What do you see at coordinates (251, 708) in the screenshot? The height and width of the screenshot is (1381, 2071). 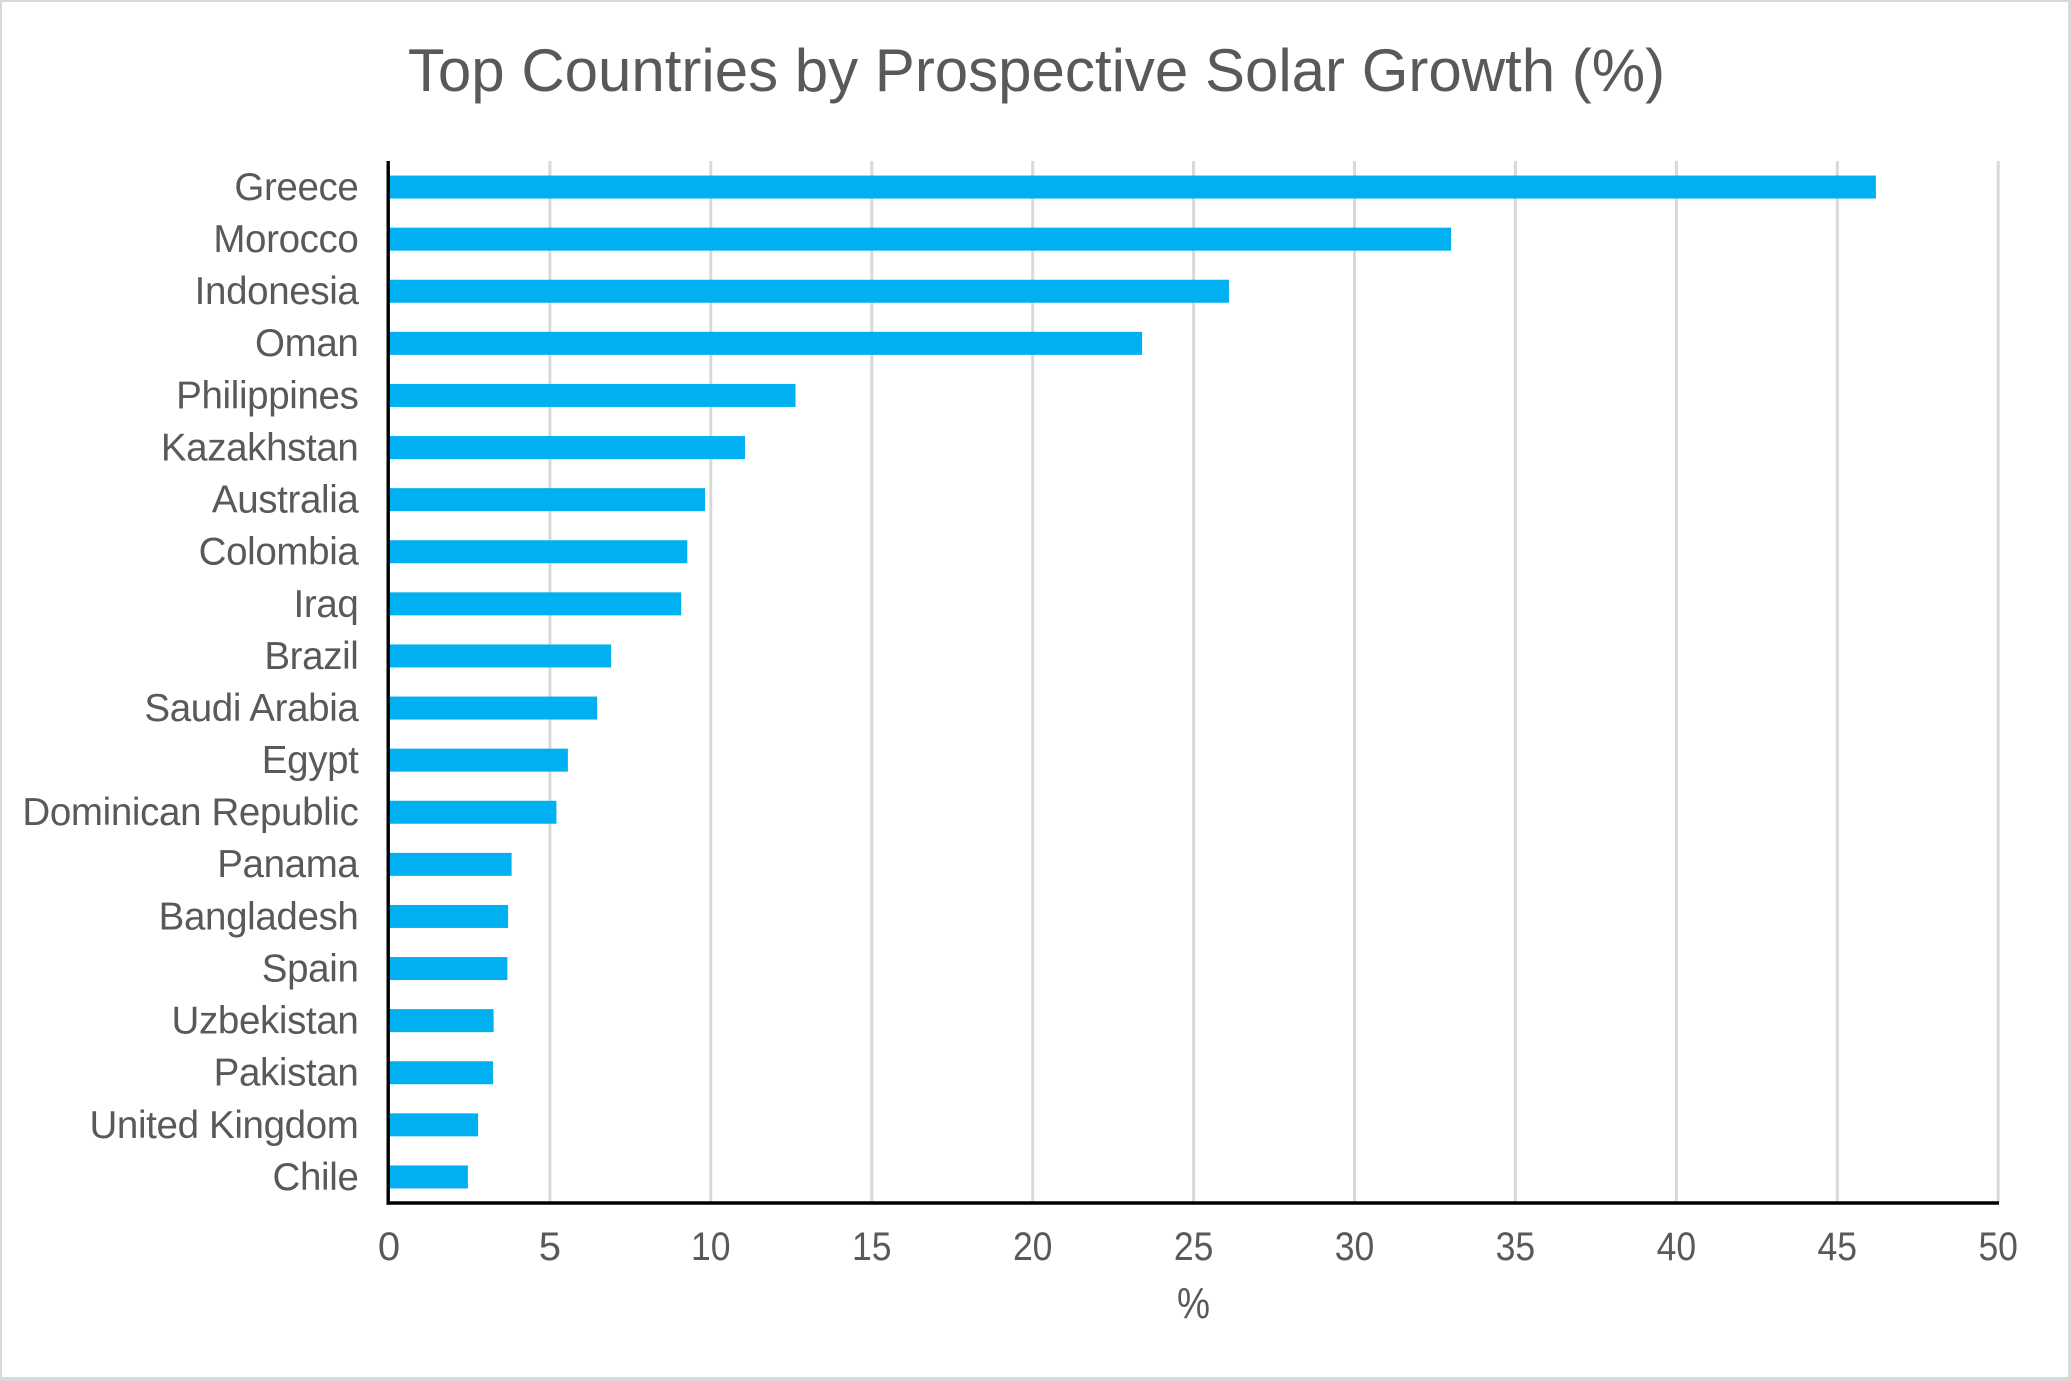 I see `svg-text: Saudi Arabia` at bounding box center [251, 708].